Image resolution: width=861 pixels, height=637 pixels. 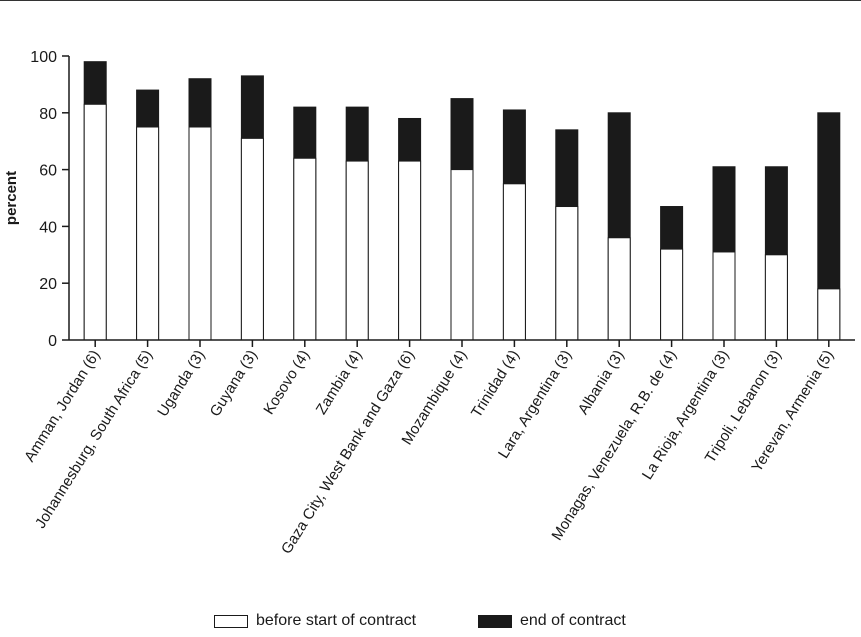 I want to click on legend-item-end: end of contract, so click(x=552, y=621).